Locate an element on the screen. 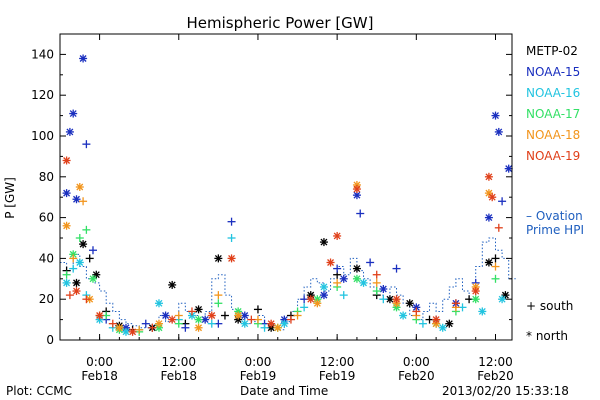 This screenshot has height=400, width=600. legend-entry: NOAA-17 is located at coordinates (553, 114).